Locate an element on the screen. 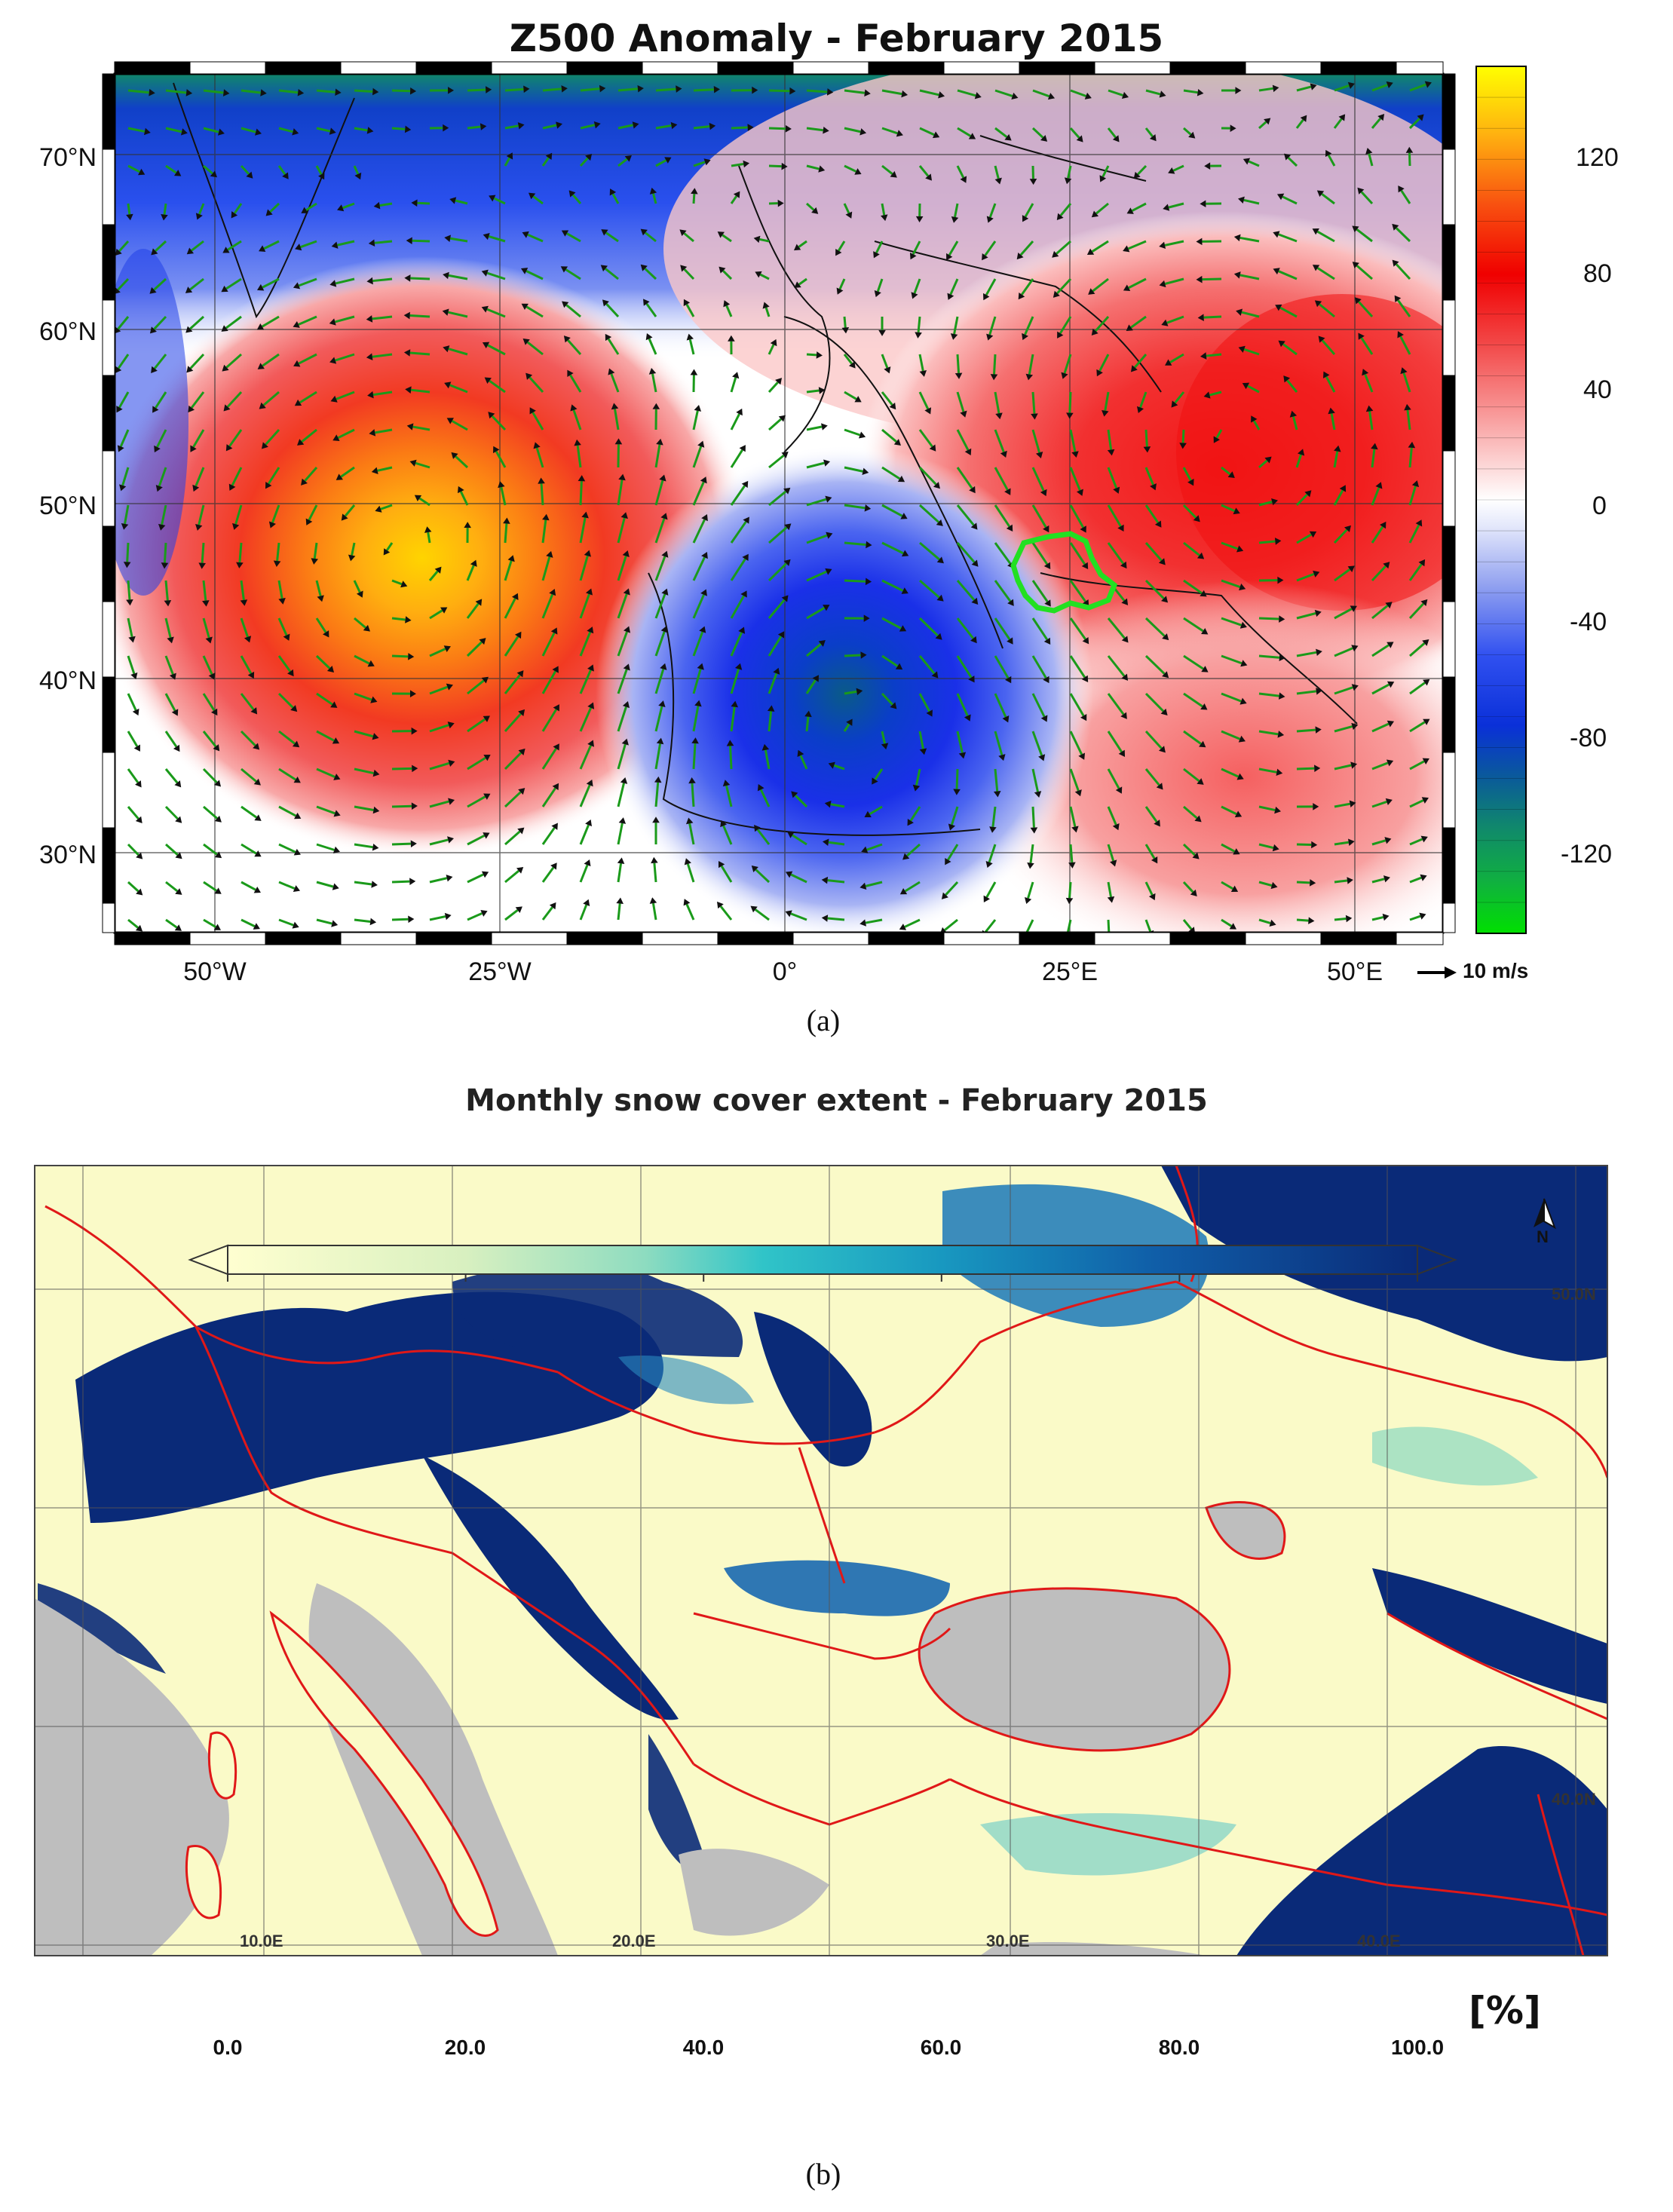  colorbar-label-120: 120 is located at coordinates (1597, 157).